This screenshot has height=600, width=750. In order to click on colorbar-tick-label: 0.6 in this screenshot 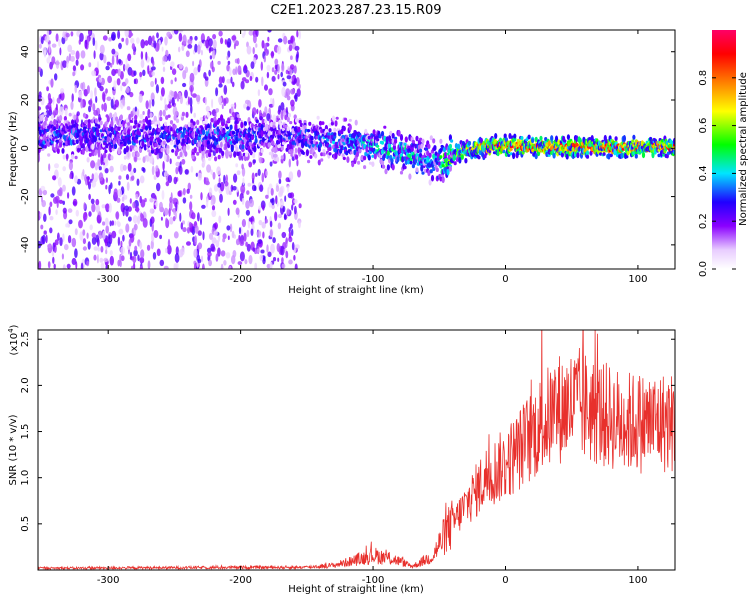, I will do `click(703, 126)`.